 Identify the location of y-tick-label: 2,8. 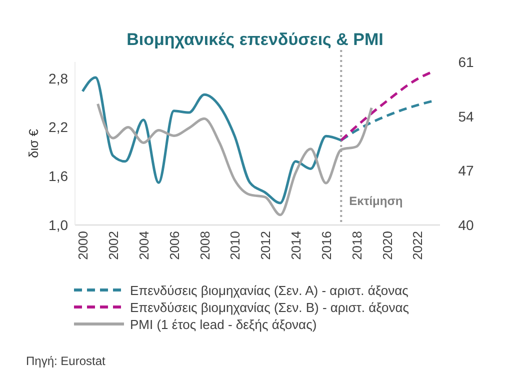
(58, 78).